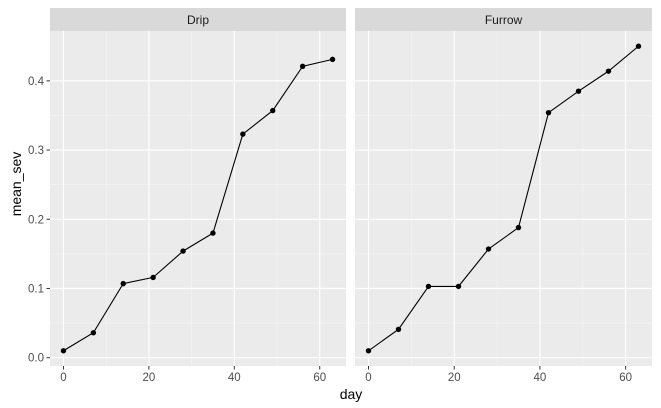 The height and width of the screenshot is (408, 661). Describe the element at coordinates (36, 151) in the screenshot. I see `y-tick-label: 0.3` at that location.